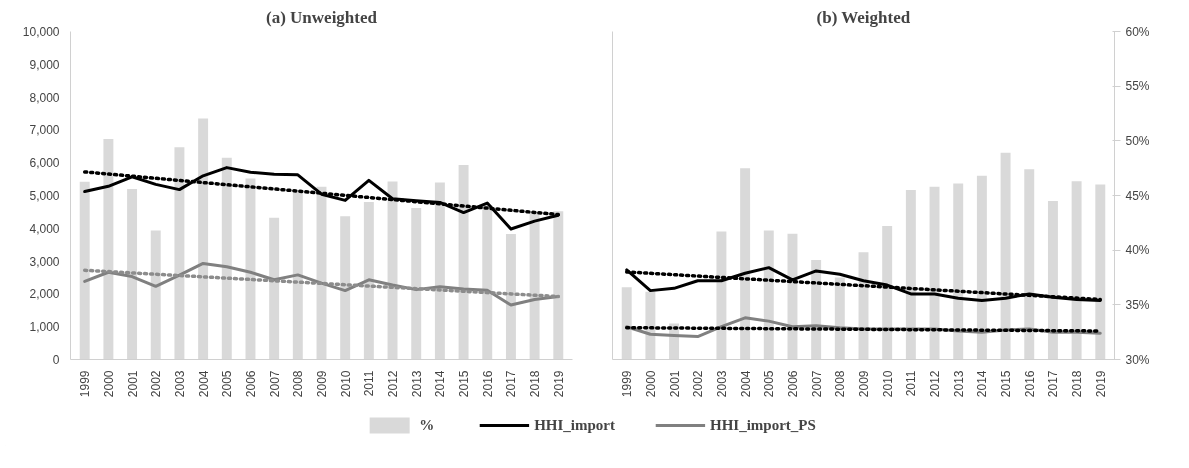  What do you see at coordinates (574, 425) in the screenshot?
I see `legend-label: HHI_import` at bounding box center [574, 425].